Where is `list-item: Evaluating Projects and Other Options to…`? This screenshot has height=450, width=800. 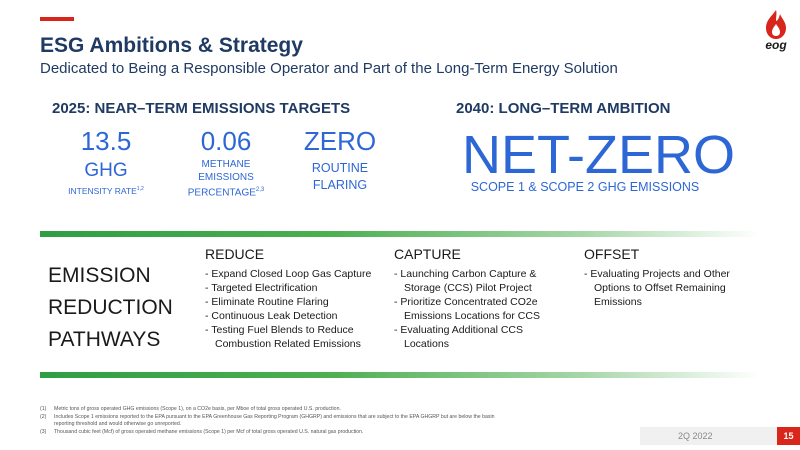 list-item: Evaluating Projects and Other Options to… is located at coordinates (669, 288).